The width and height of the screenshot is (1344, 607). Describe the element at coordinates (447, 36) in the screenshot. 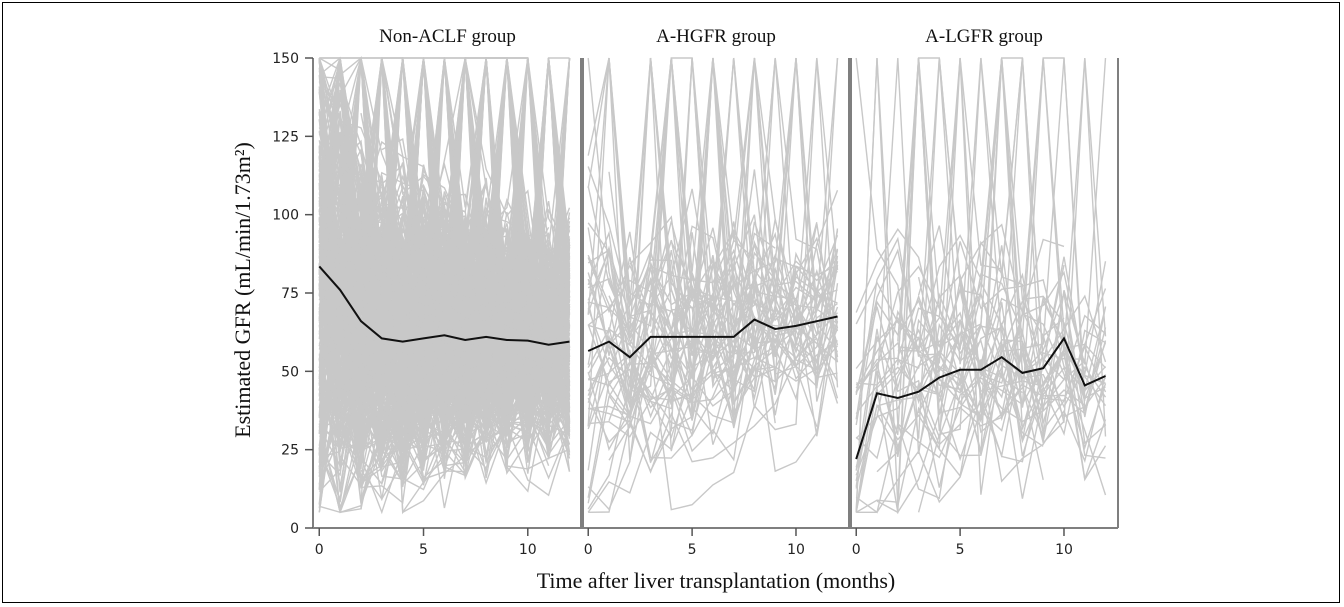

I see `panel-title-1: Non-ACLF group` at that location.